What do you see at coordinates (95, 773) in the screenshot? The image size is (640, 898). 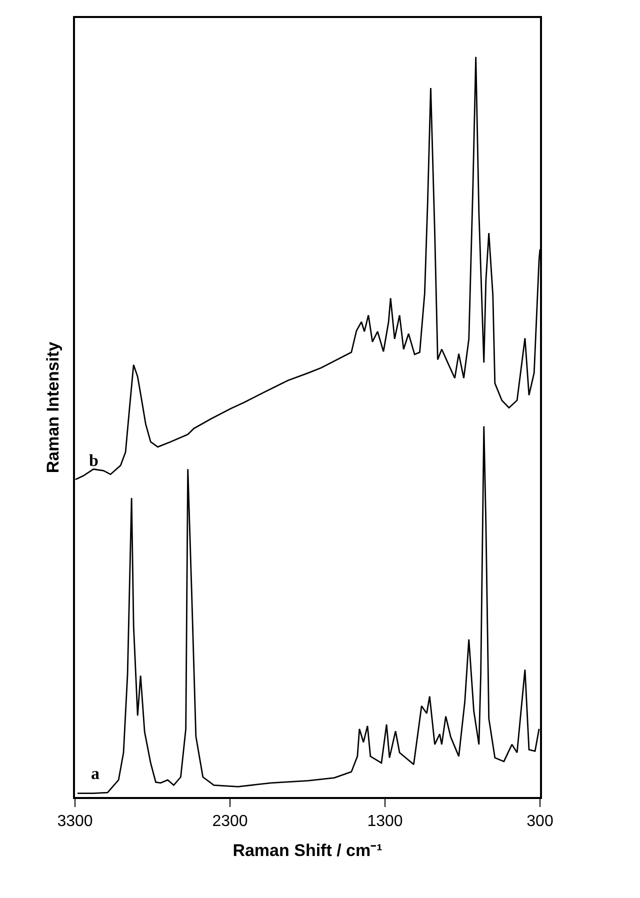 I see `series-label: a` at bounding box center [95, 773].